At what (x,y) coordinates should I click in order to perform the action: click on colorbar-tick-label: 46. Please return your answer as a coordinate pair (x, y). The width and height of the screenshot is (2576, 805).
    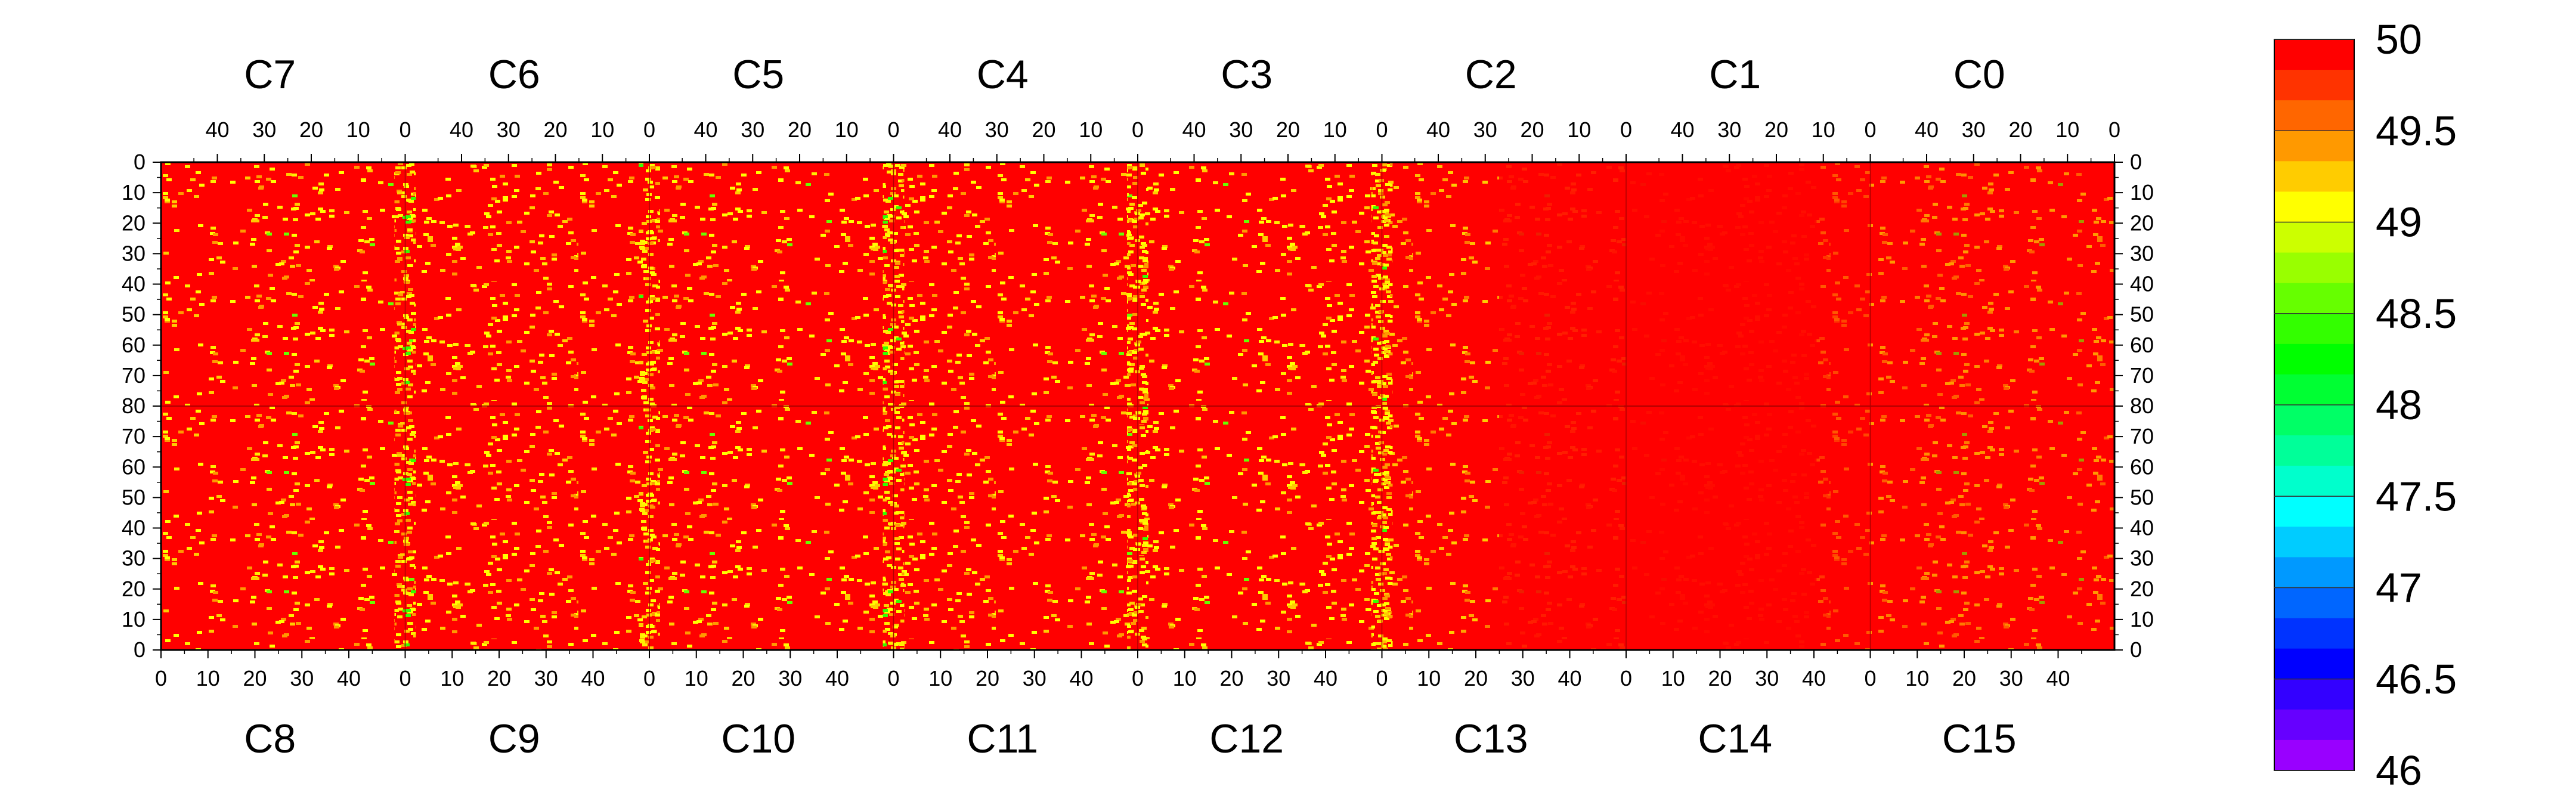
    Looking at the image, I should click on (2399, 770).